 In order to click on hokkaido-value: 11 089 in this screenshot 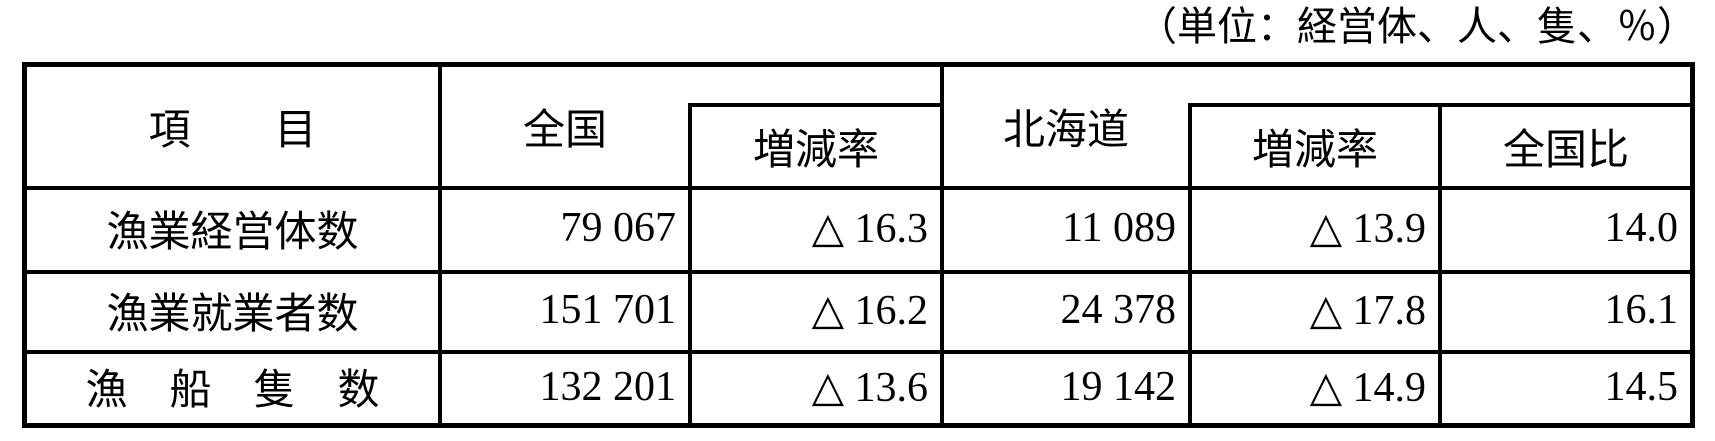, I will do `click(1119, 228)`.